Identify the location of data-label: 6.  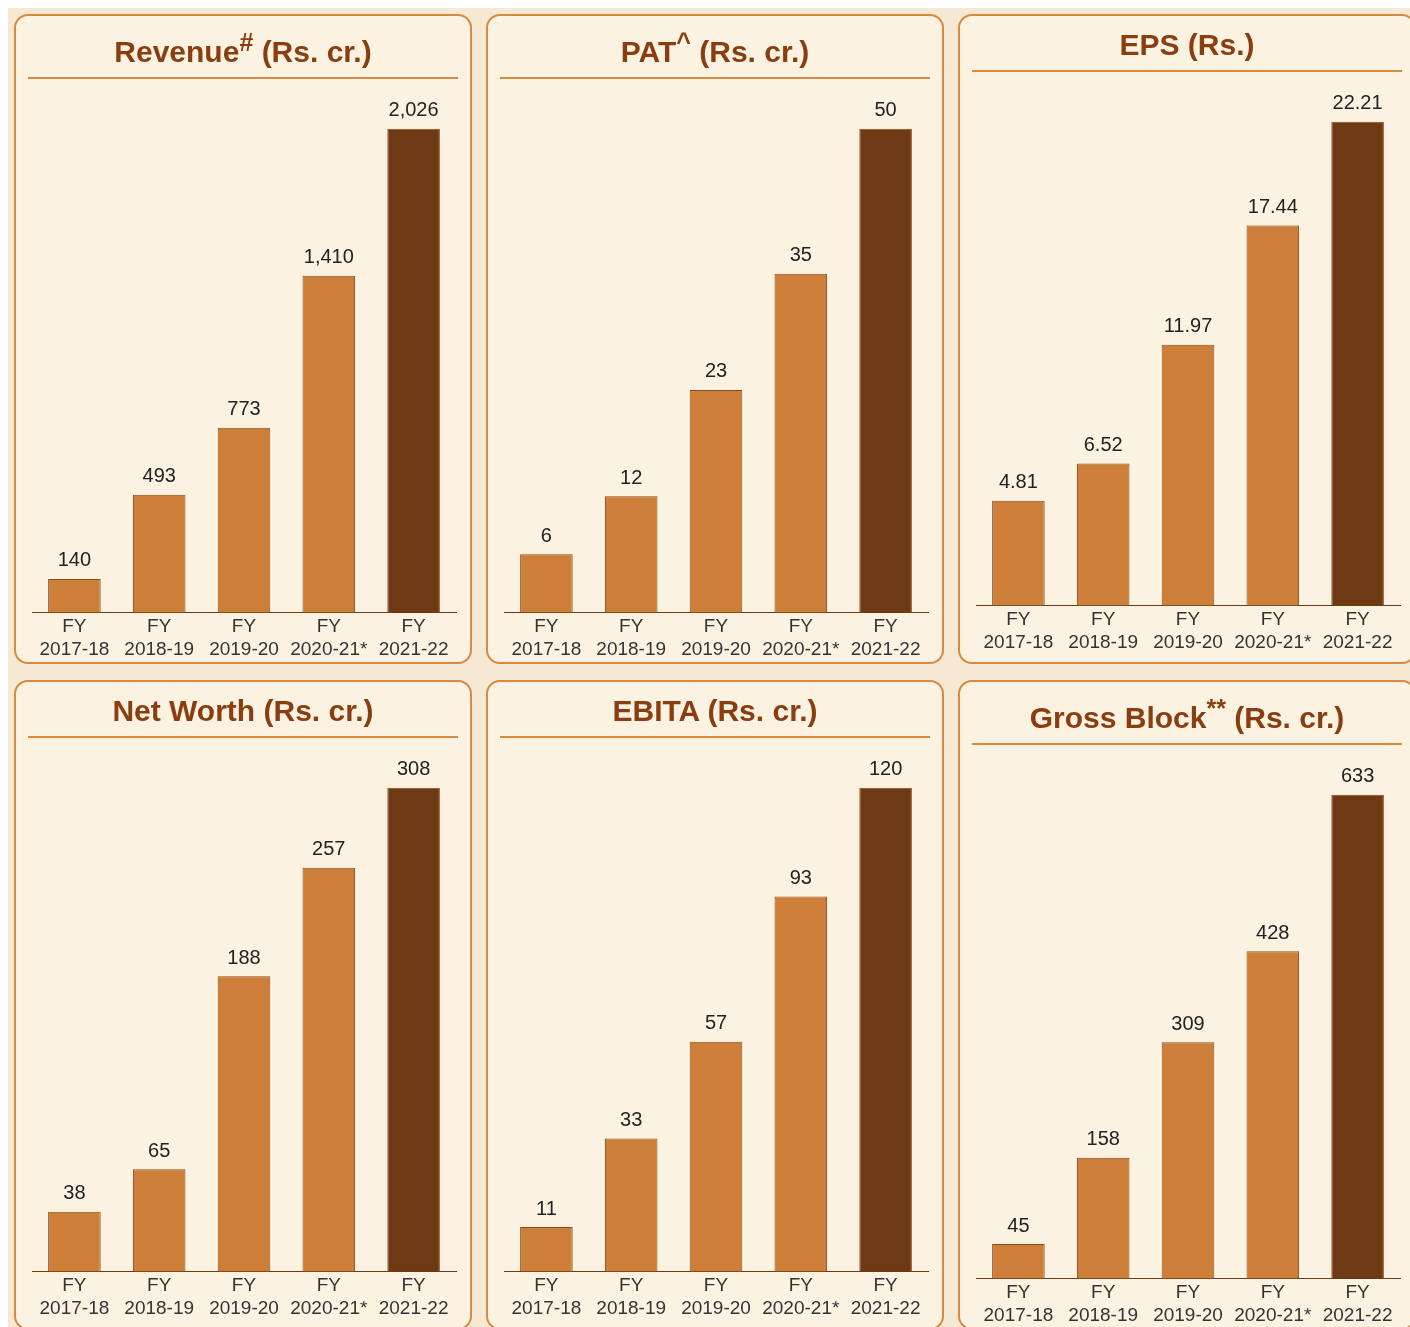
(546, 534).